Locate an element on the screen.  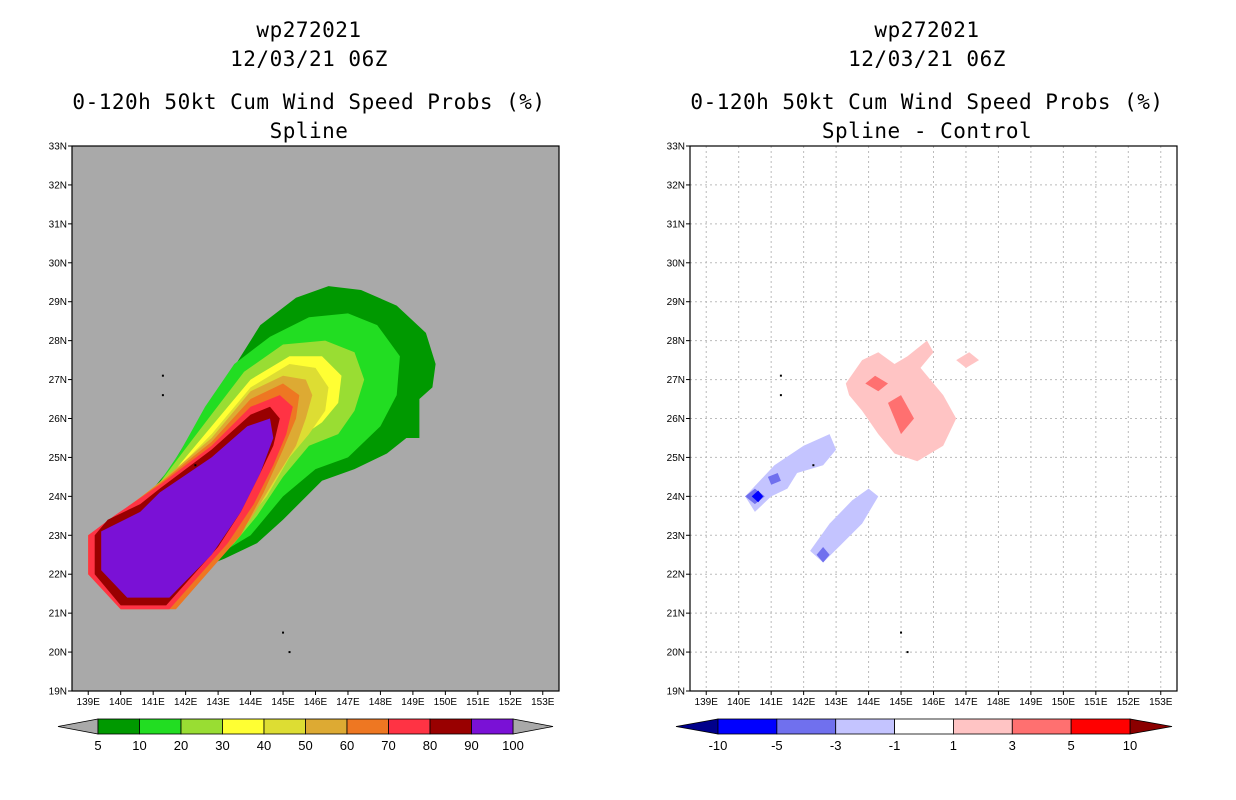
x-tick-label: 152E is located at coordinates (1129, 702).